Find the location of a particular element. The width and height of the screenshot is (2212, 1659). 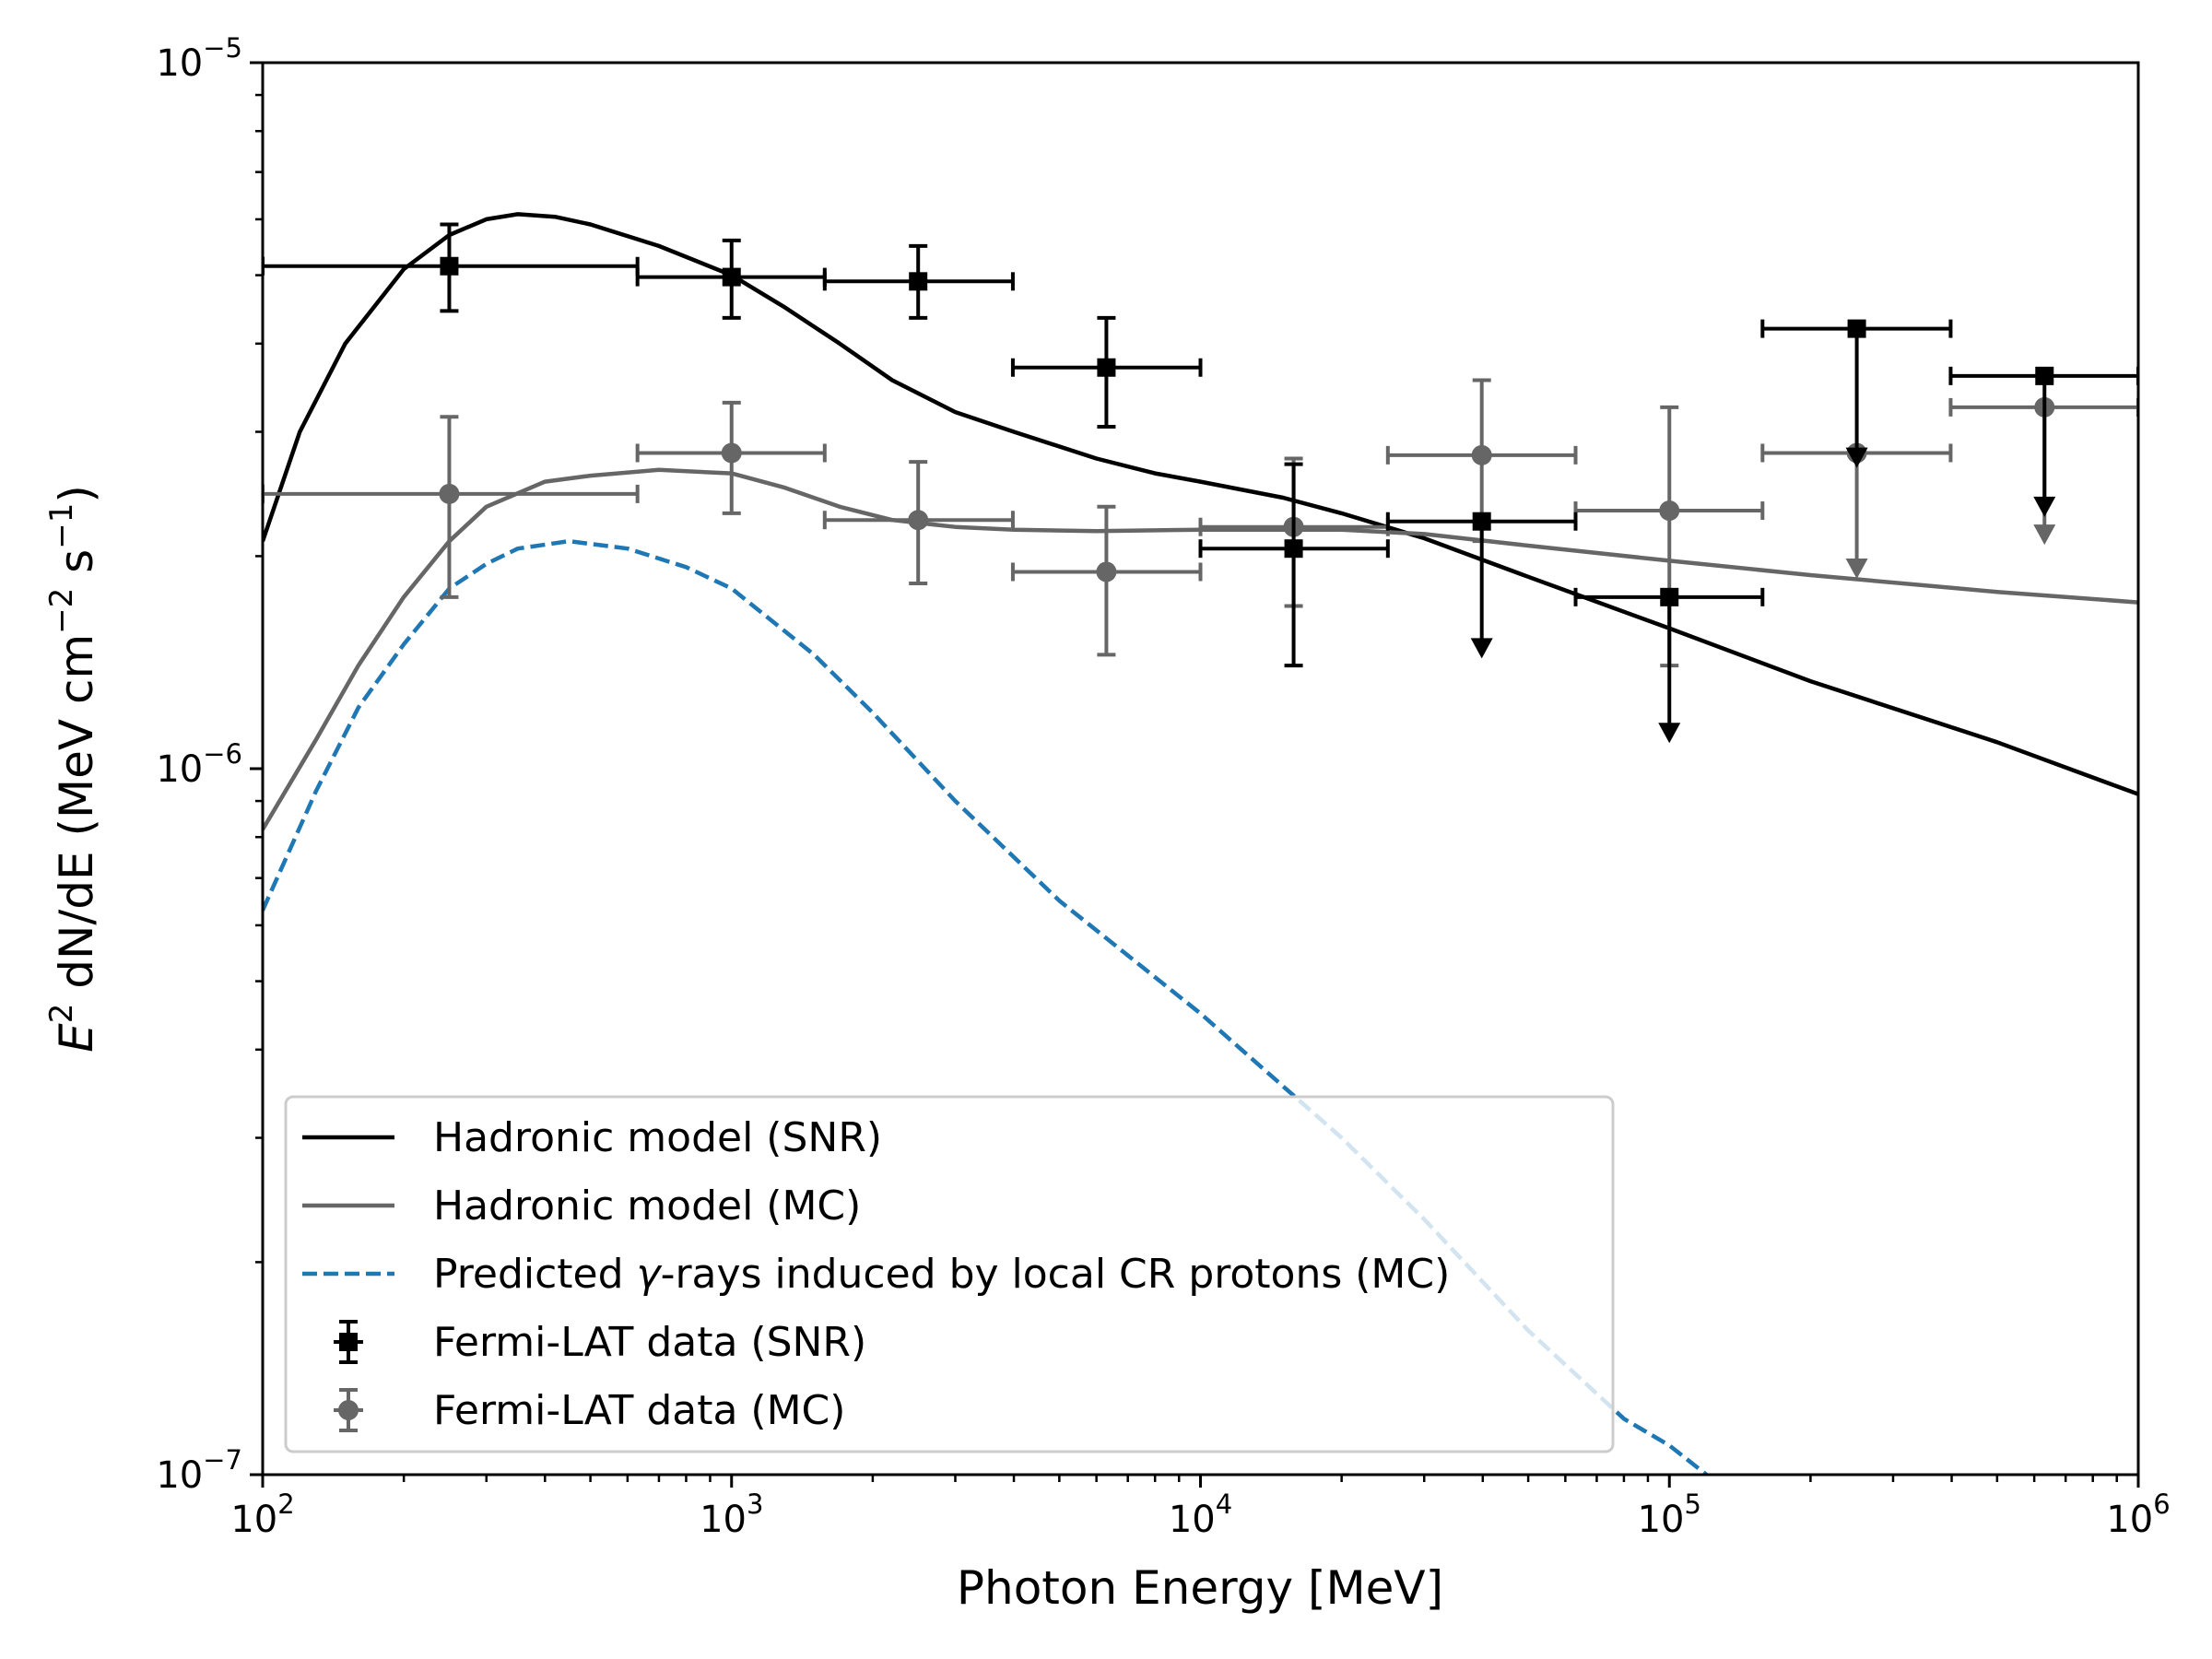

x-tick-exp: 3 is located at coordinates (755, 1504).